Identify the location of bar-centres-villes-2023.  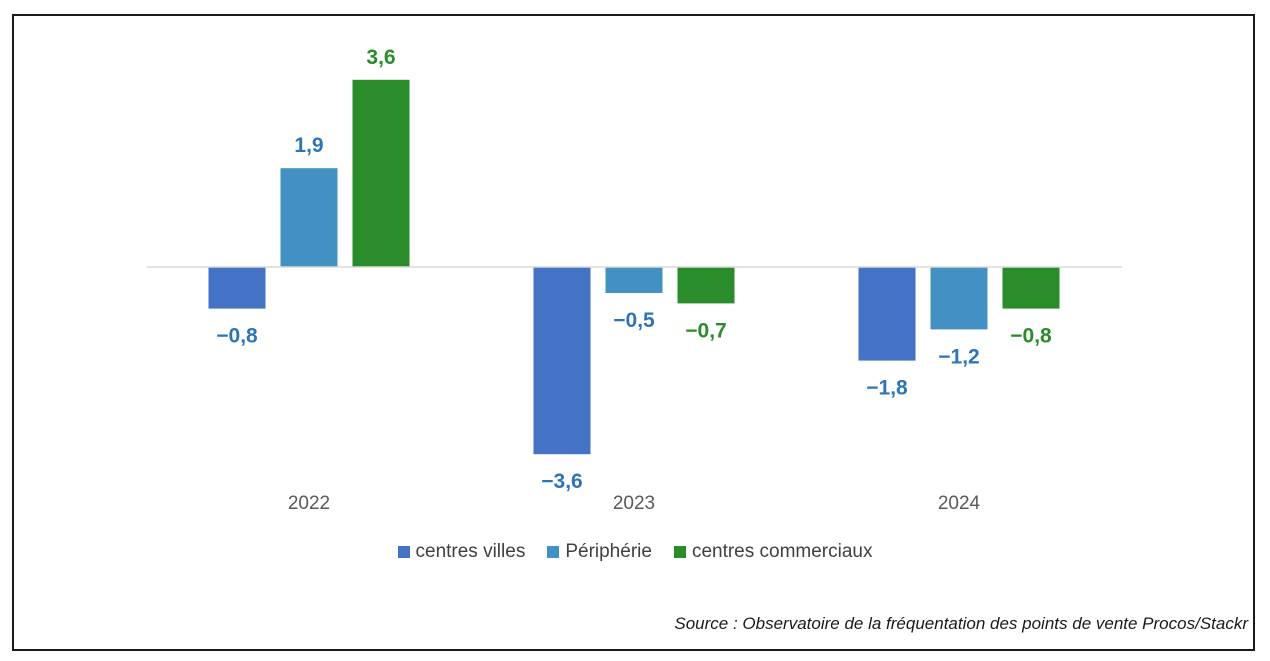
(562, 361).